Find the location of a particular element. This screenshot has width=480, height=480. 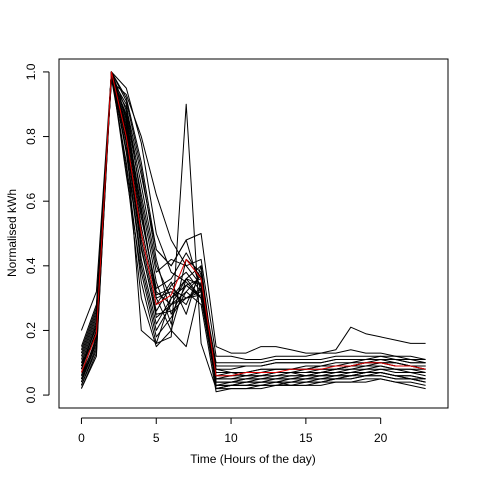

x-axis: 0 5 10 15 20 is located at coordinates (233, 431).